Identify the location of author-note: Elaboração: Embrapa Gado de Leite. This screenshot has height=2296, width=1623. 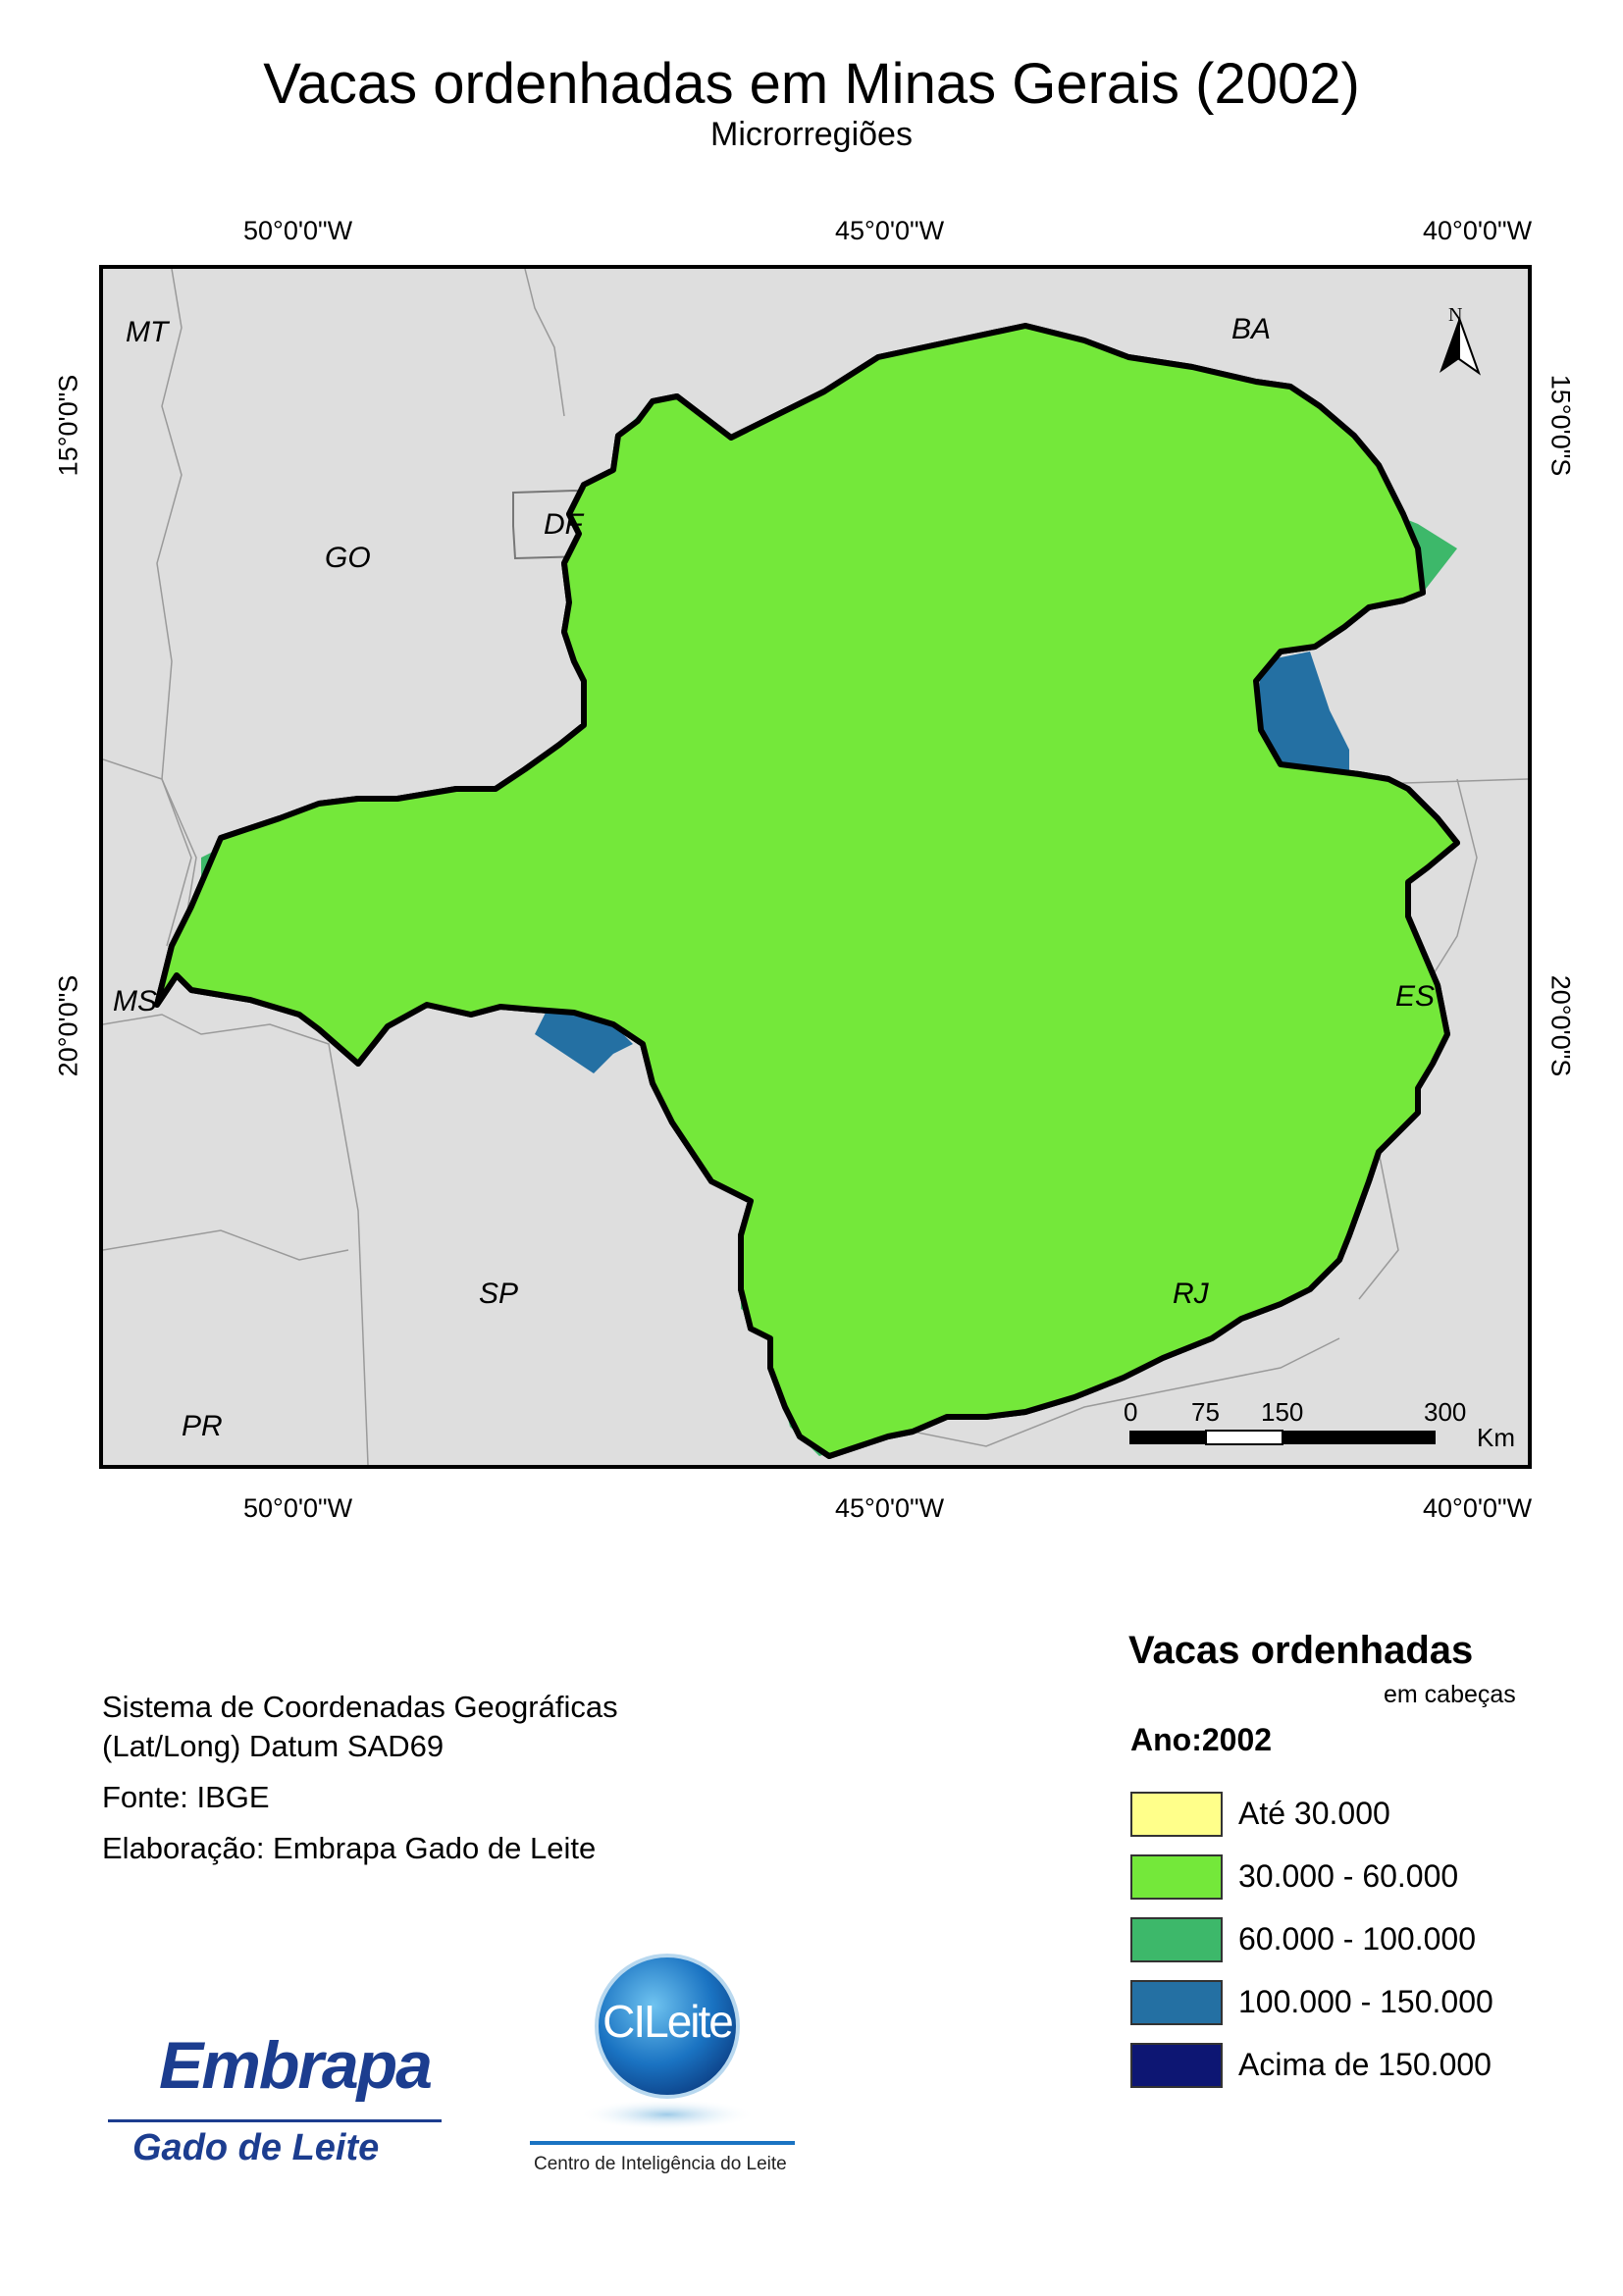
(349, 1848).